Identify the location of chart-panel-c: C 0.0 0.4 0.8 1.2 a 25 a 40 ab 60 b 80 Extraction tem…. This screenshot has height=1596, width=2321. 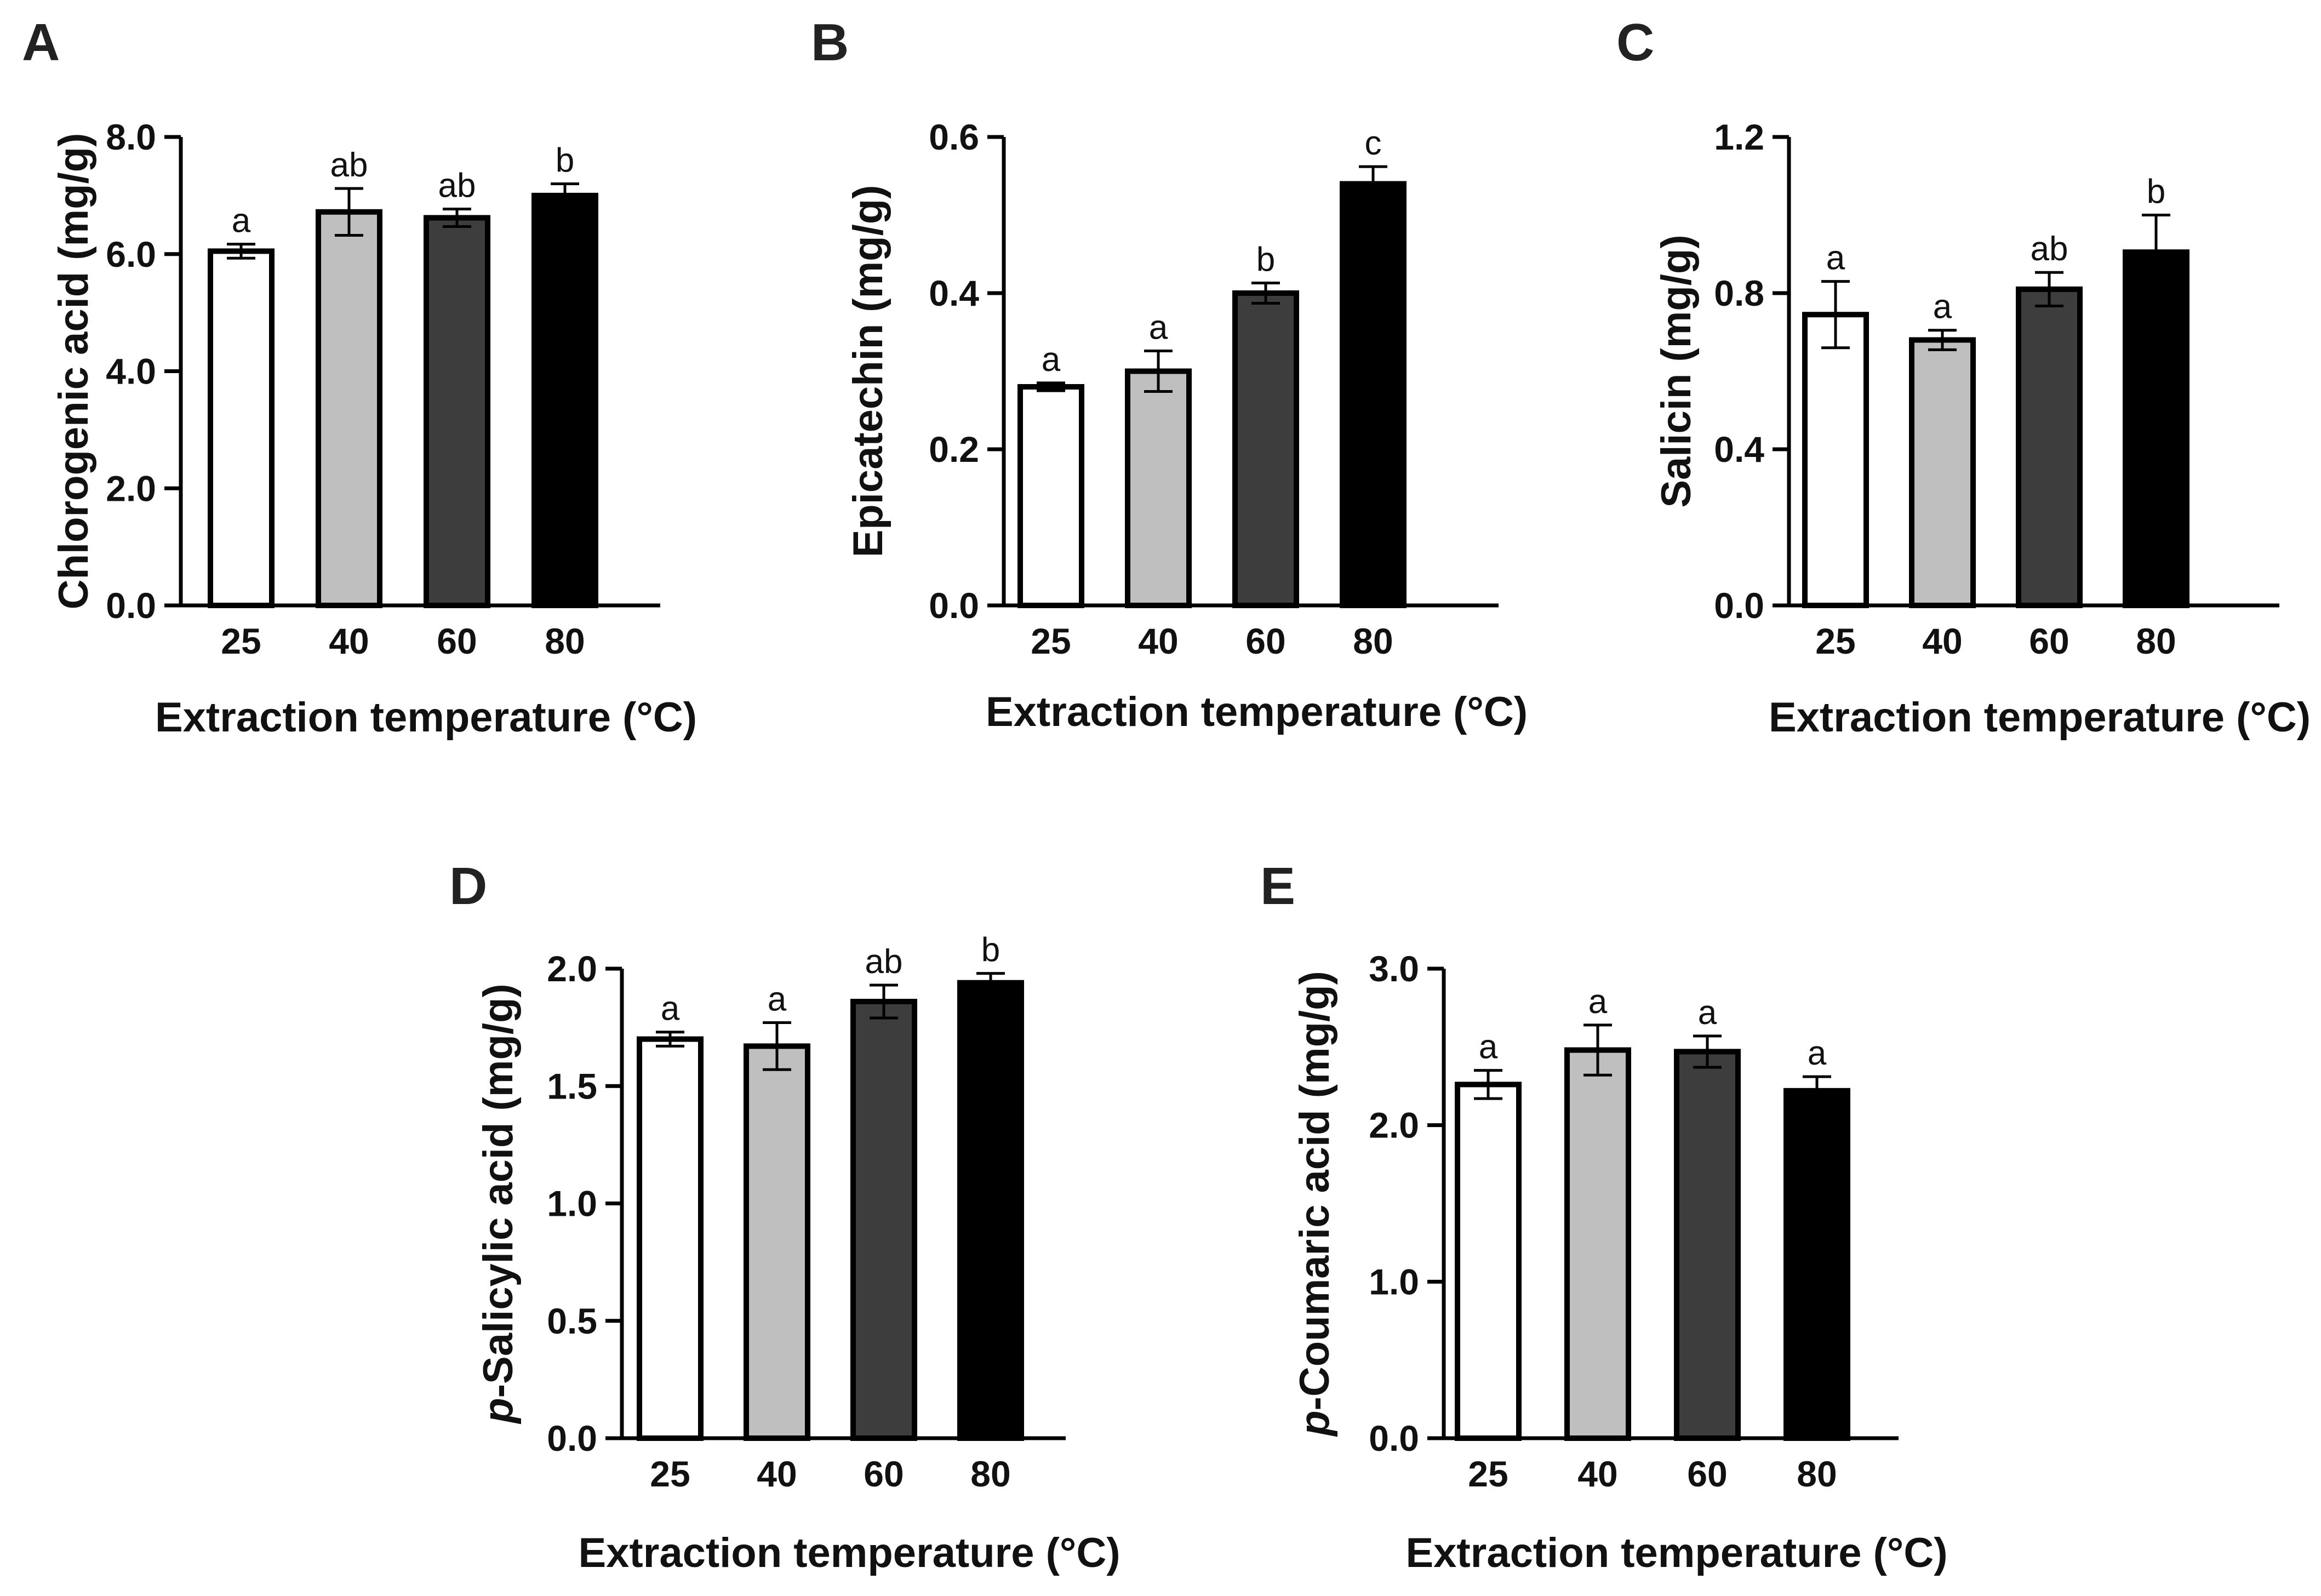
(1963, 377).